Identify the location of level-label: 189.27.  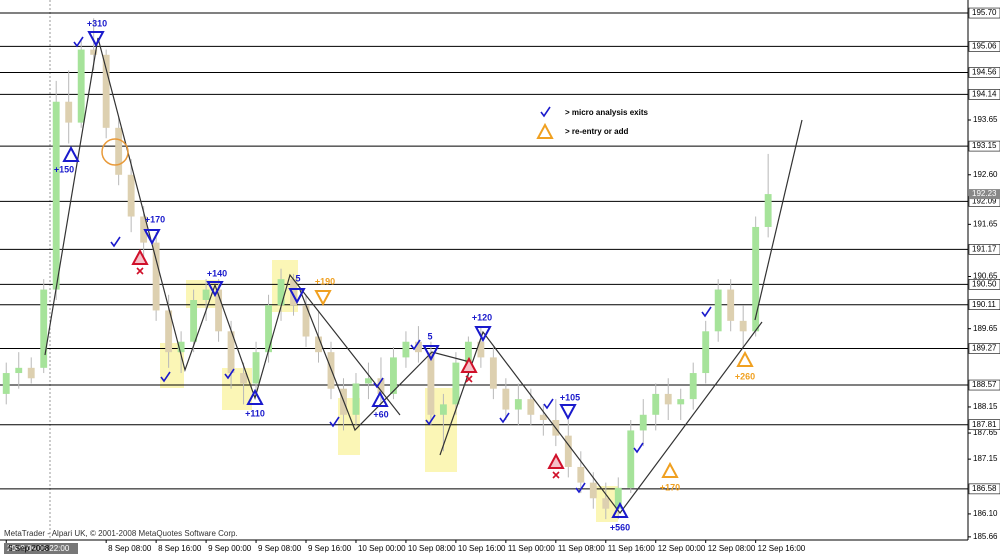
(984, 348).